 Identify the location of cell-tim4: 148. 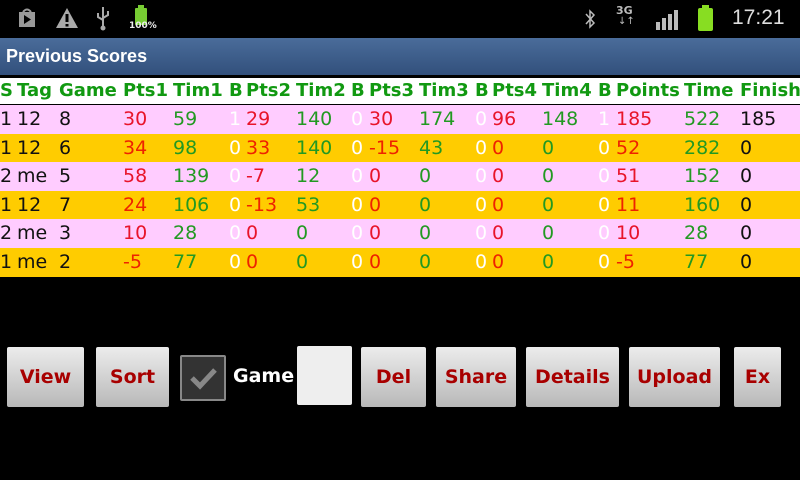
(560, 119).